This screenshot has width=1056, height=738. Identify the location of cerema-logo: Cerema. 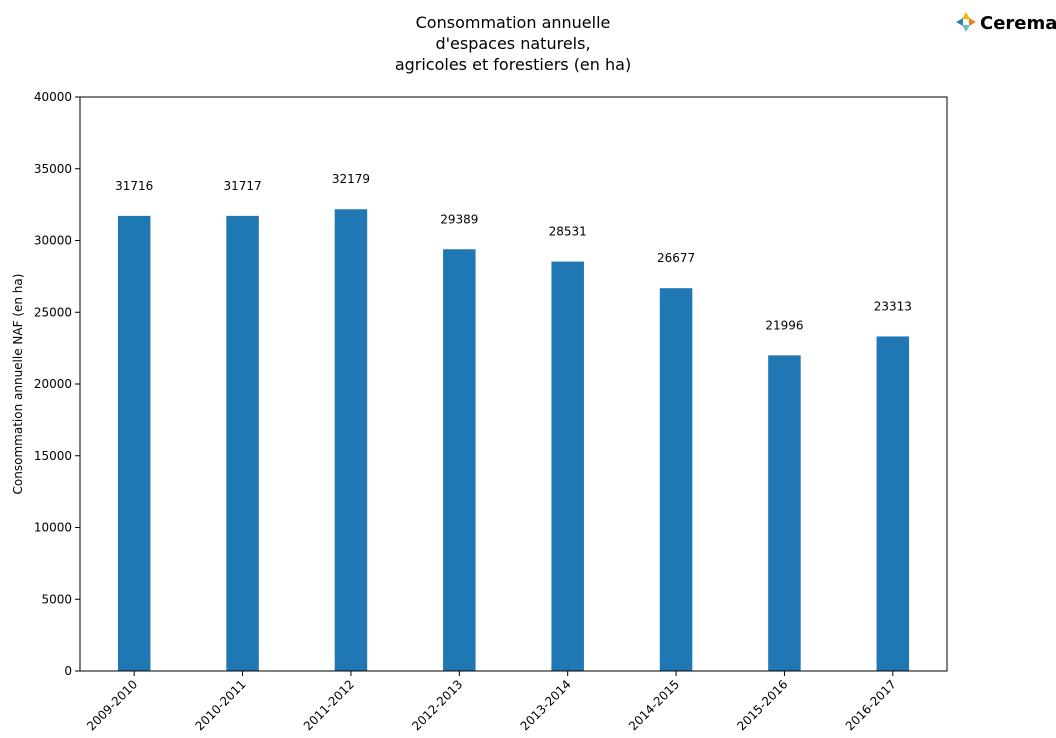
(1006, 23).